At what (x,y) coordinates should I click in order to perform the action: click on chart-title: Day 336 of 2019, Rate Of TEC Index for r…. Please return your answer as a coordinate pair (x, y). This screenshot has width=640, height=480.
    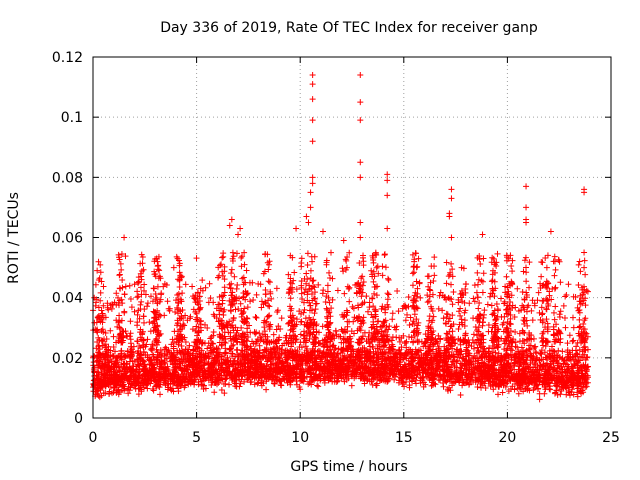
    Looking at the image, I should click on (349, 28).